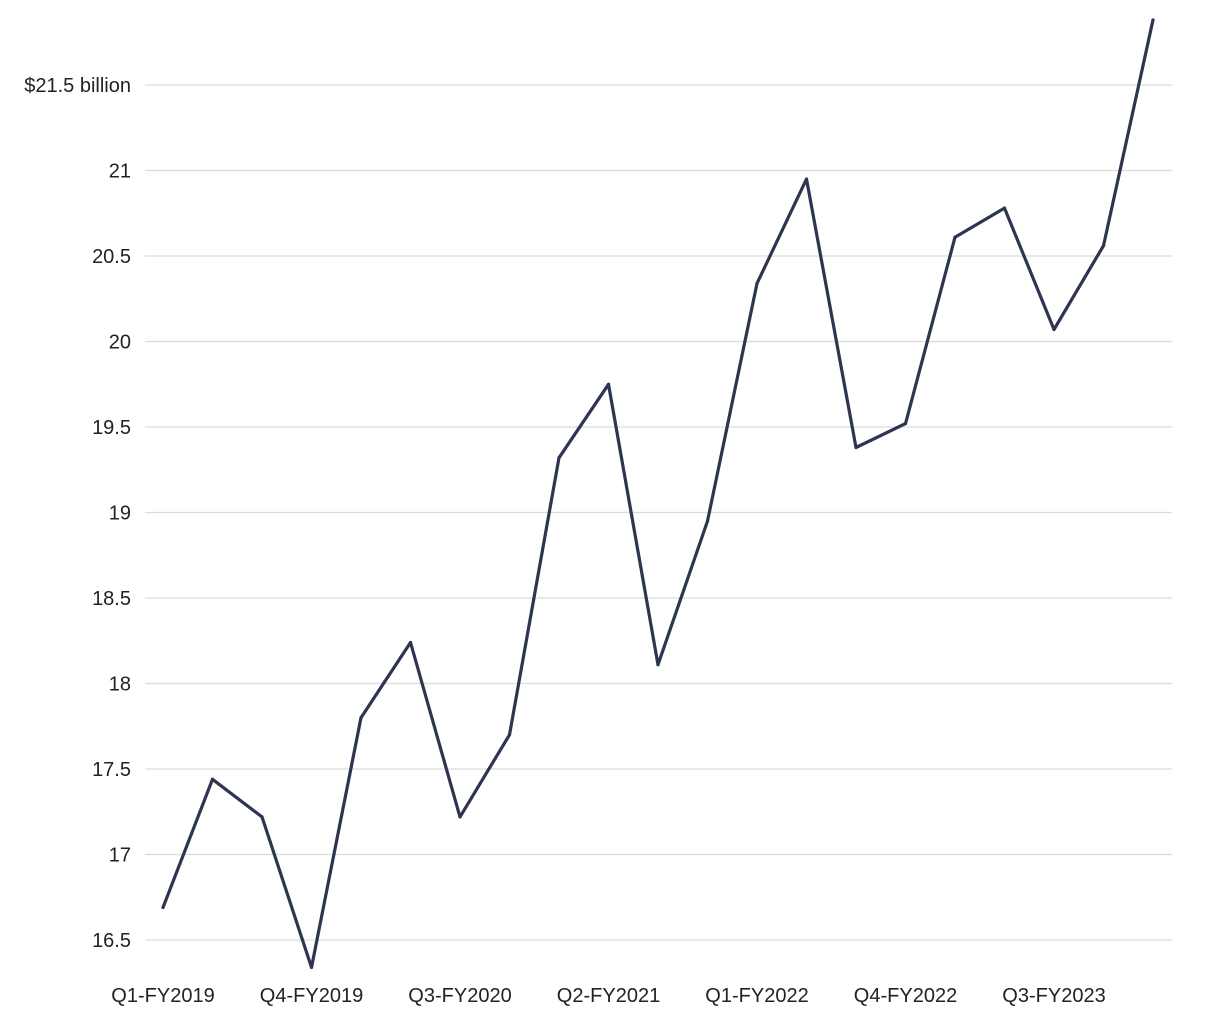  Describe the element at coordinates (459, 996) in the screenshot. I see `x-tick-label: Q3-FY2020` at that location.